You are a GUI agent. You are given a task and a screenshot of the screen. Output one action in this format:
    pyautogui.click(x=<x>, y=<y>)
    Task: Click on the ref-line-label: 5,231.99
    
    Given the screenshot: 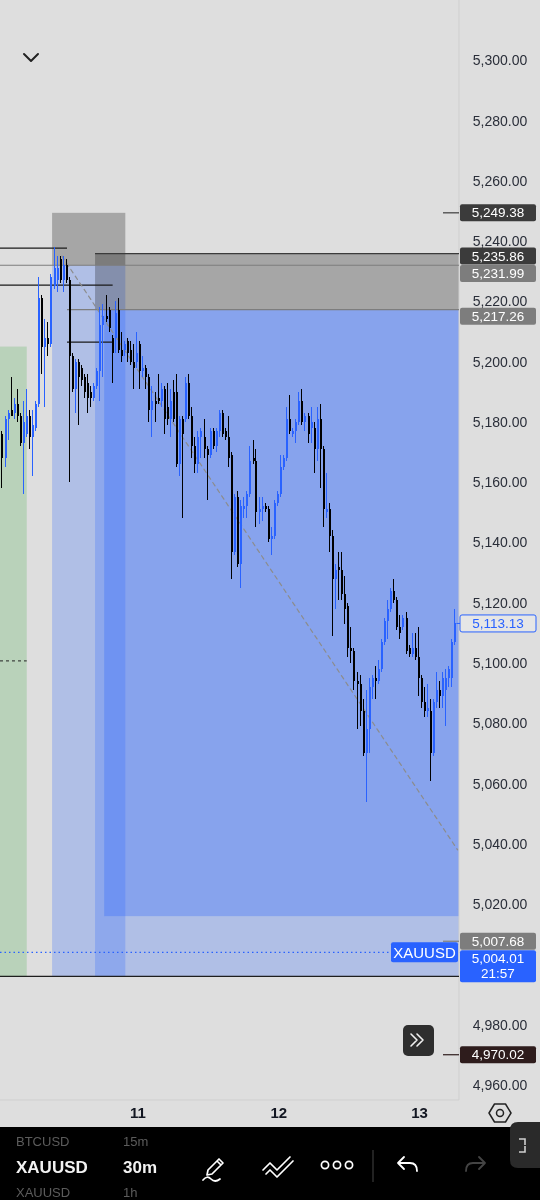 What is the action you would take?
    pyautogui.click(x=498, y=274)
    